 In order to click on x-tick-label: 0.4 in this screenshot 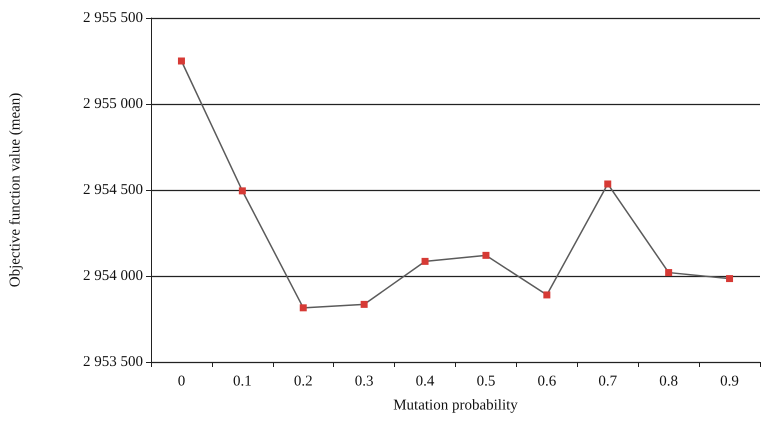, I will do `click(425, 382)`.